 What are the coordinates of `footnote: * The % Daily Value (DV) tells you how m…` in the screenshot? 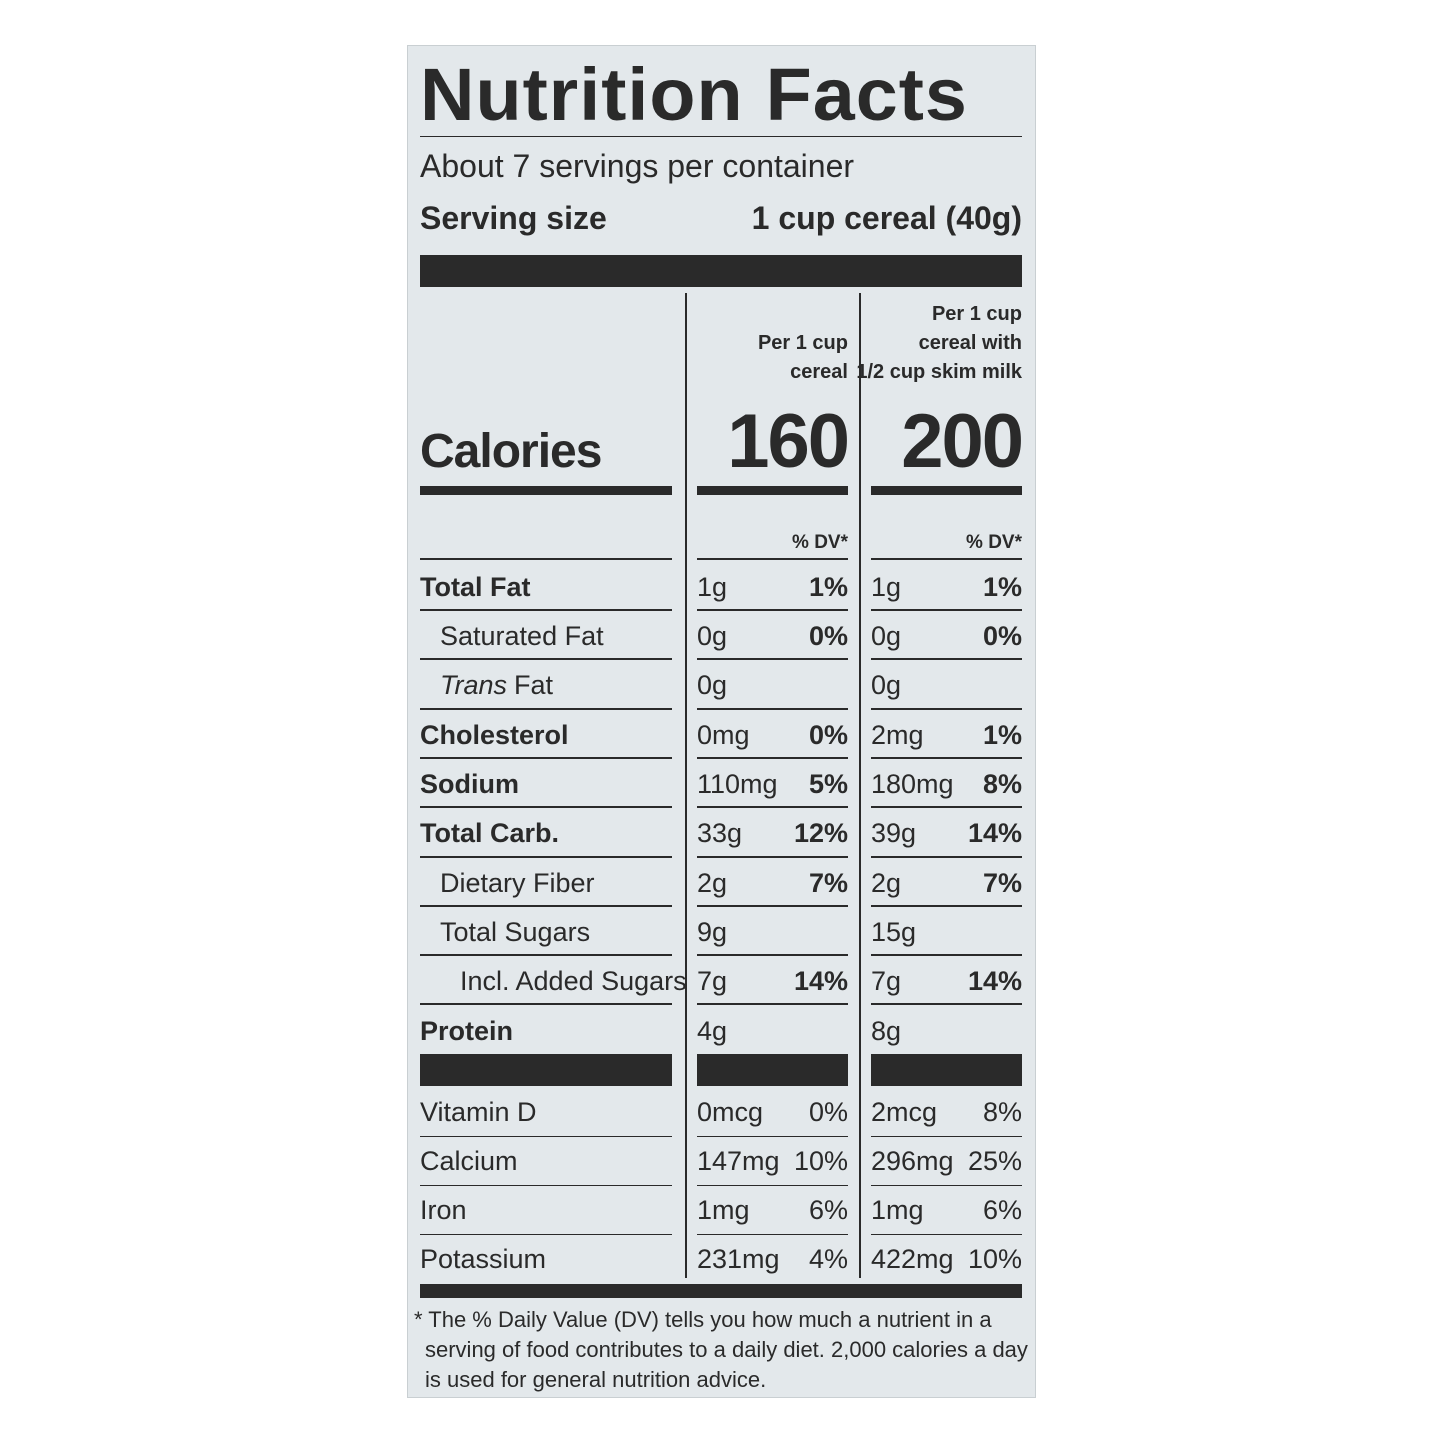 It's located at (703, 1319).